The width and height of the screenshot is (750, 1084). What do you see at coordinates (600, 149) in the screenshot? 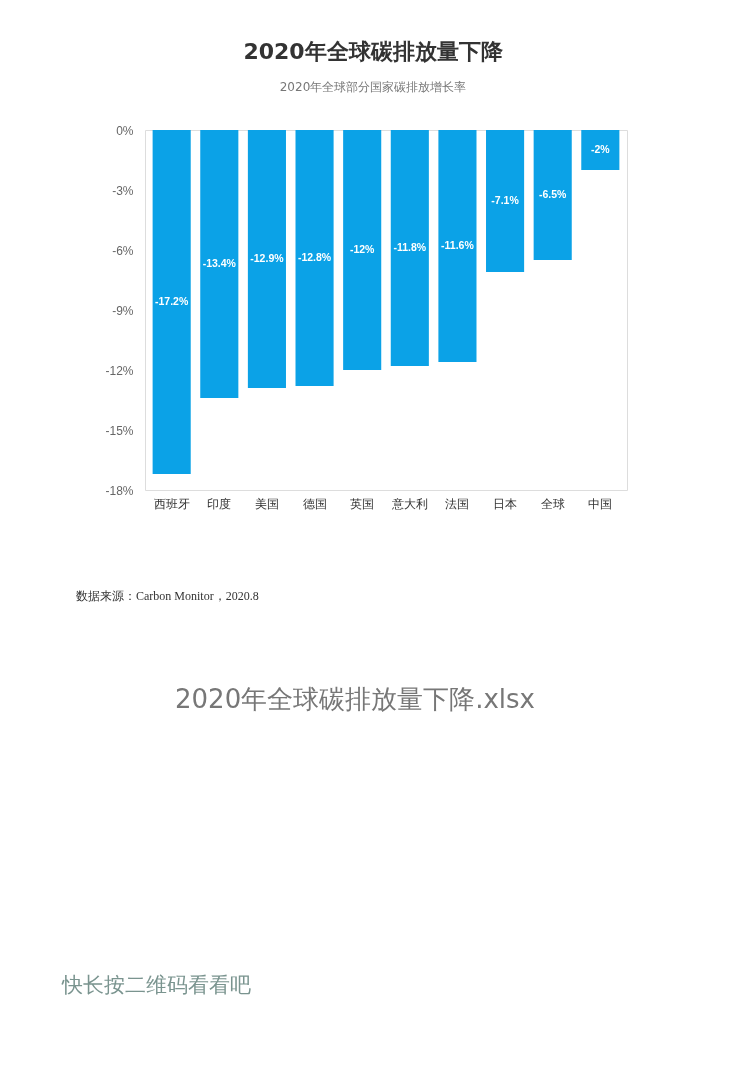
I see `data-label: -2%` at bounding box center [600, 149].